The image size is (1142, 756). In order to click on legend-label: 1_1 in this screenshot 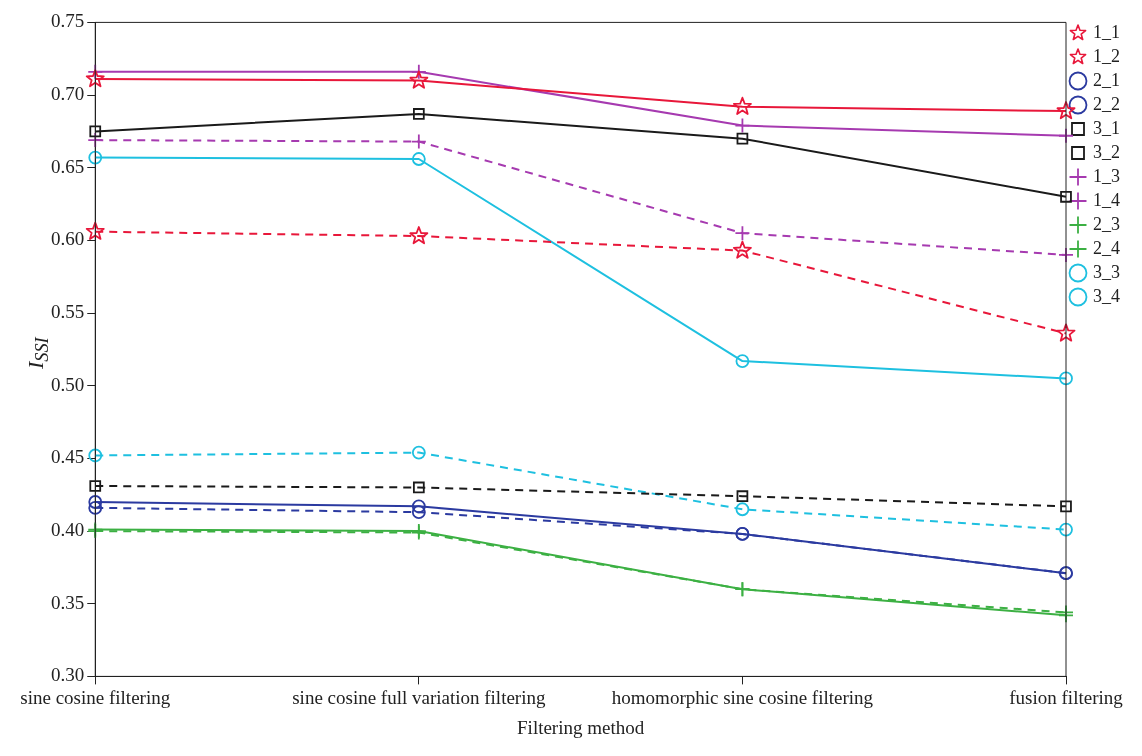, I will do `click(1106, 31)`.